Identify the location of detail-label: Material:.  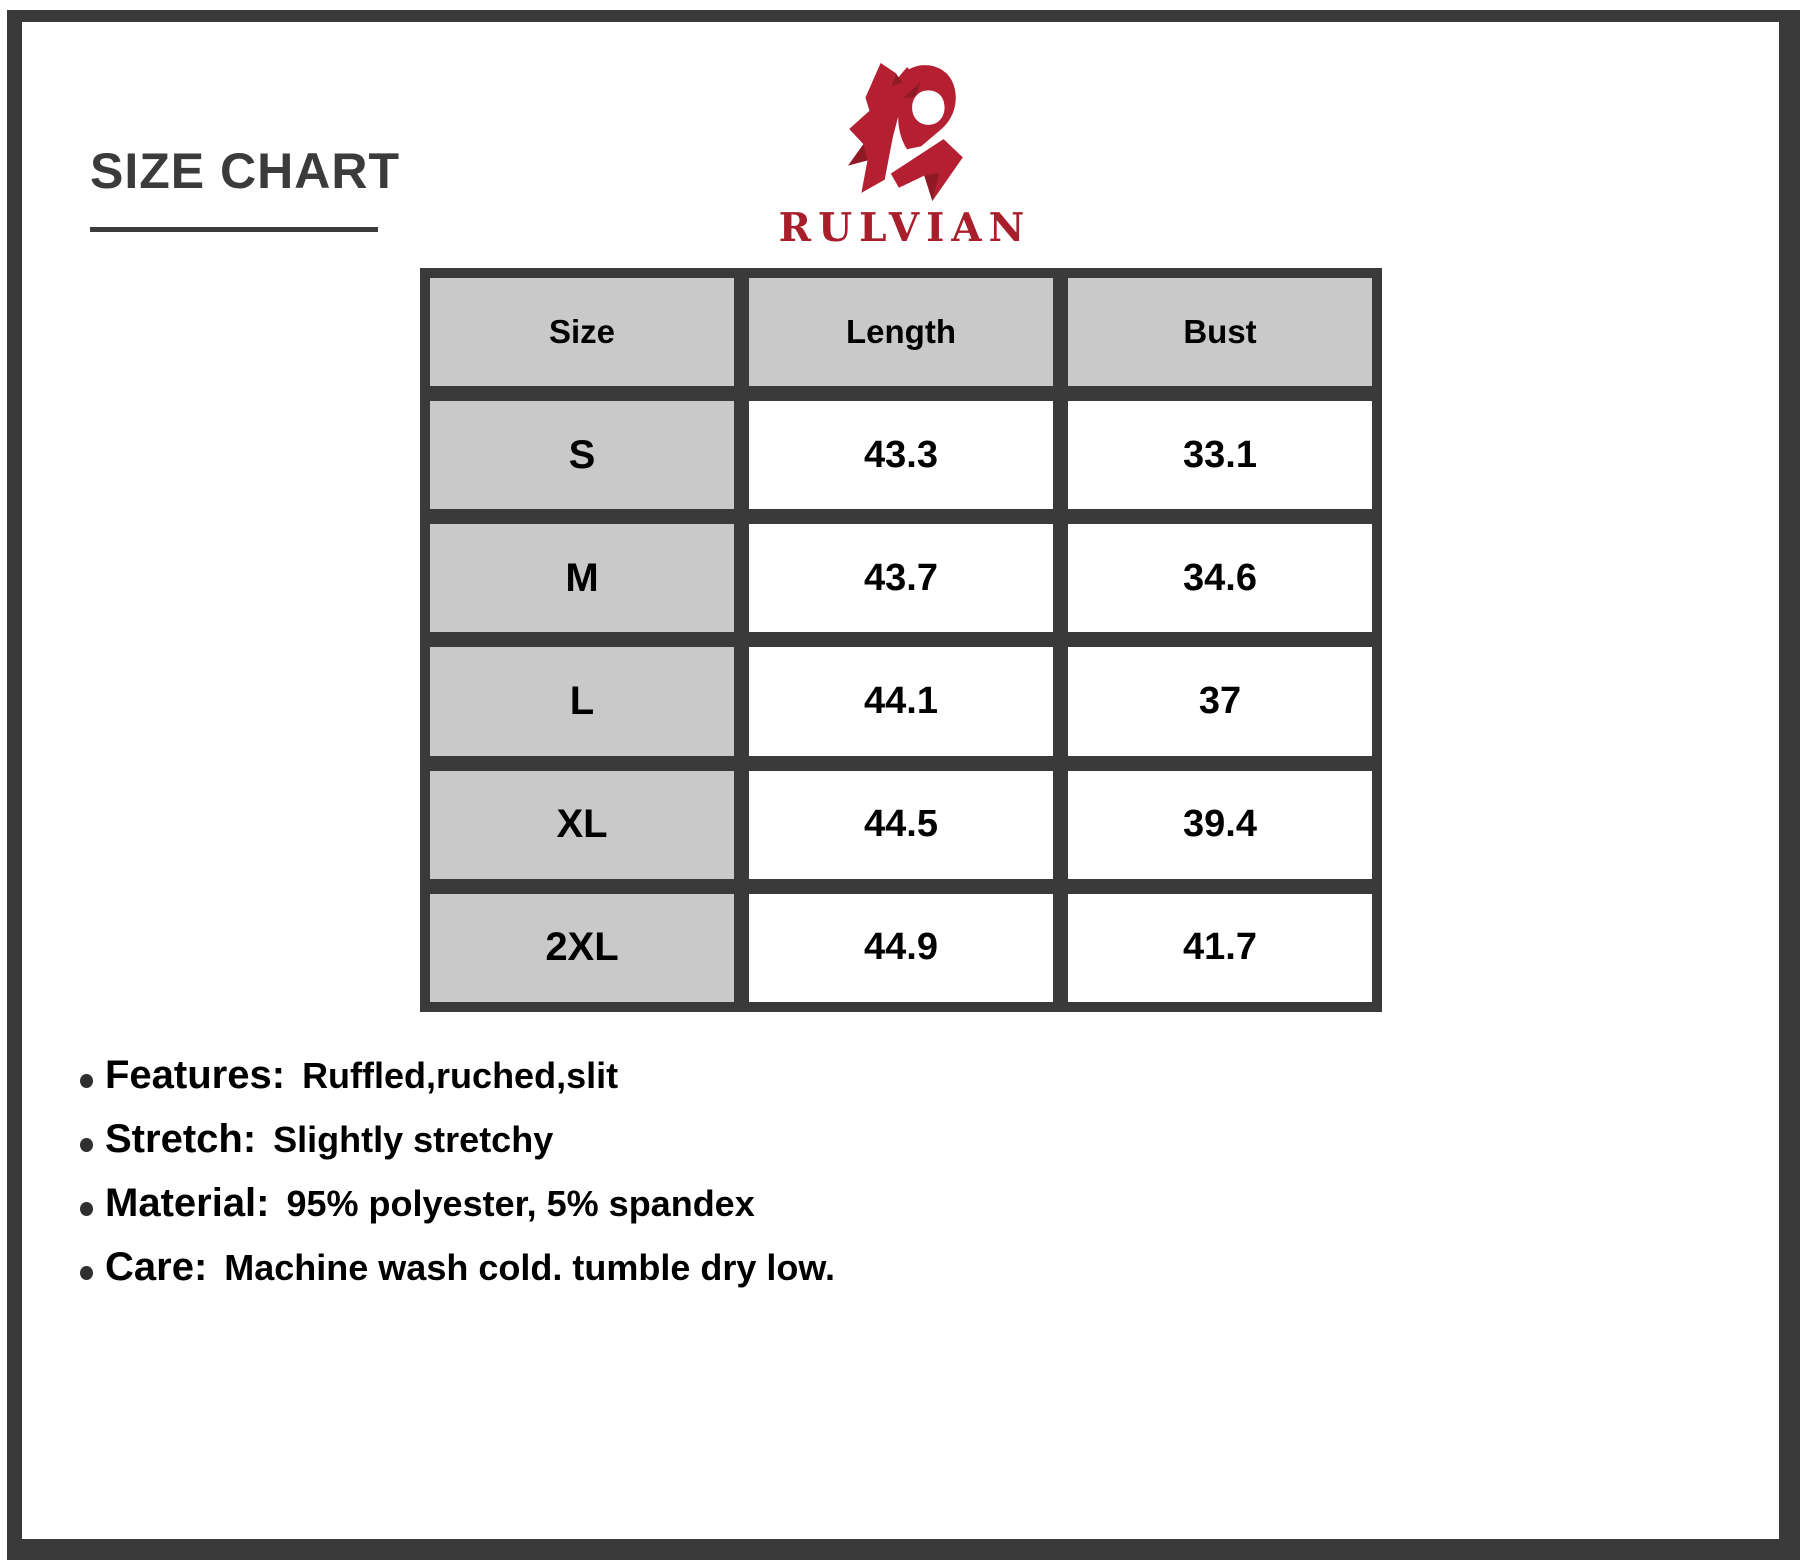
(187, 1203).